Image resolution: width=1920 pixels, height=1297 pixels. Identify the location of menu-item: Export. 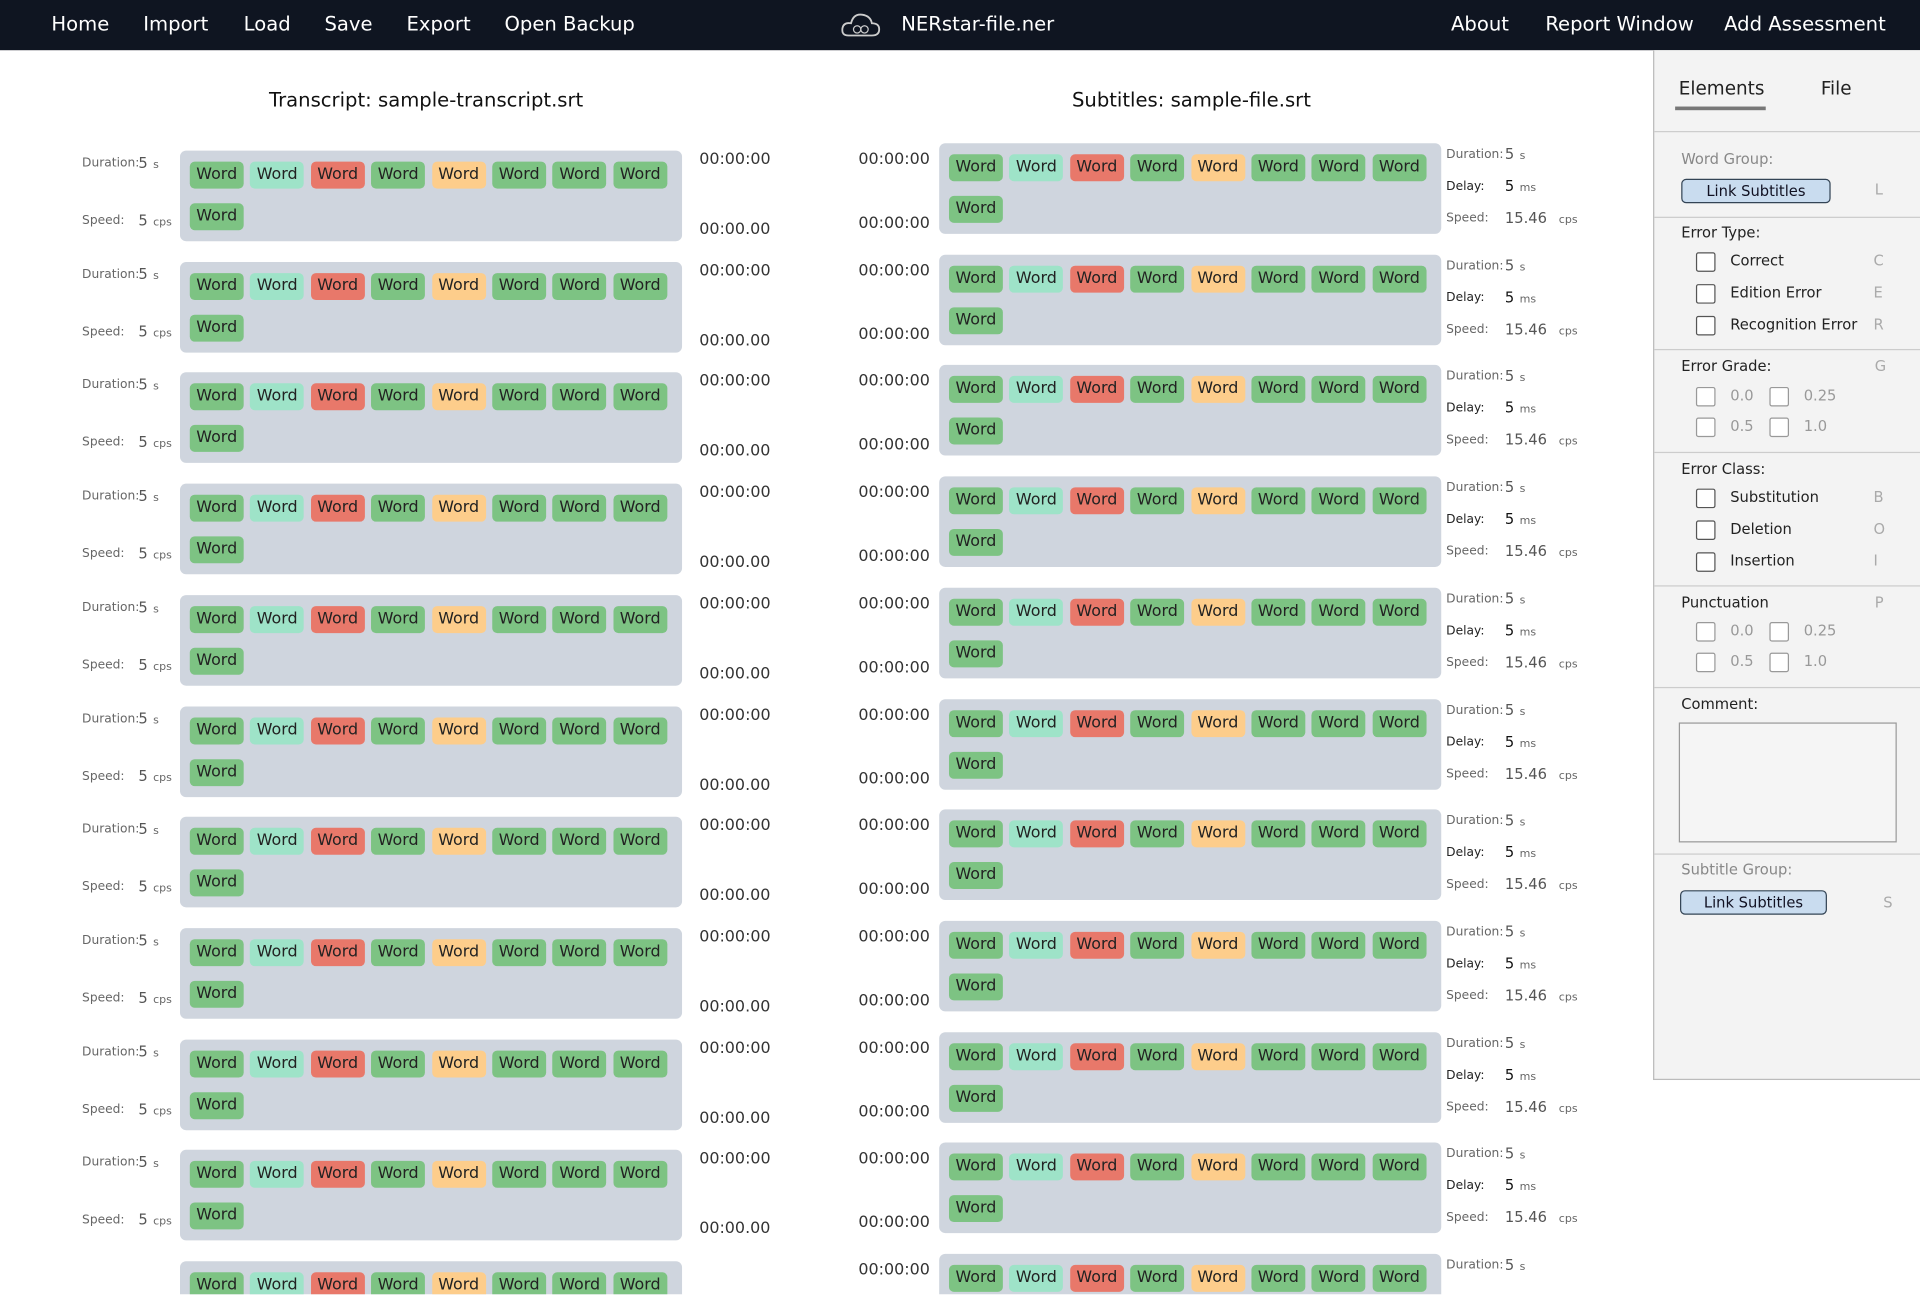
(438, 24).